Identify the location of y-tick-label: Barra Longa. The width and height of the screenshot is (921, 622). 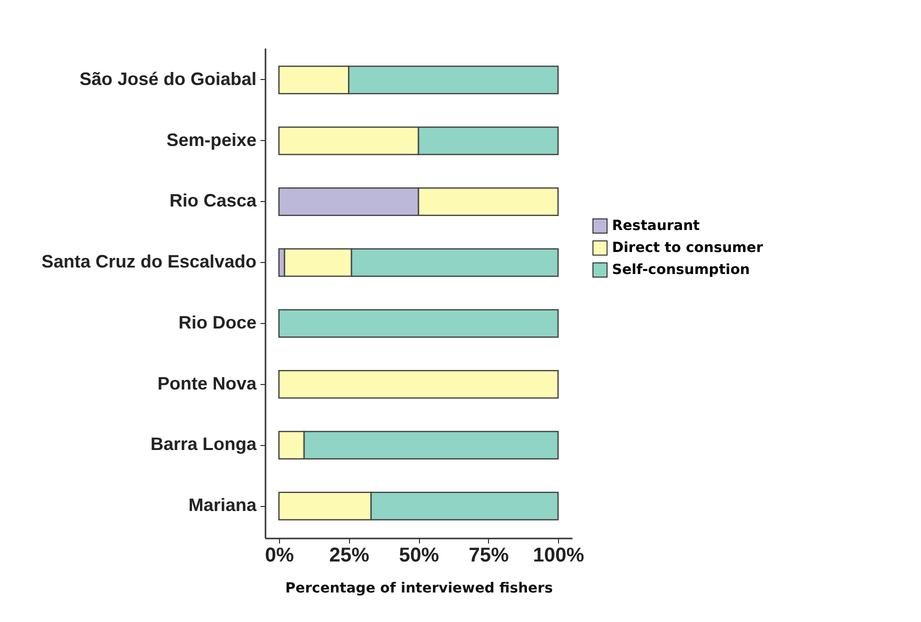
(204, 444).